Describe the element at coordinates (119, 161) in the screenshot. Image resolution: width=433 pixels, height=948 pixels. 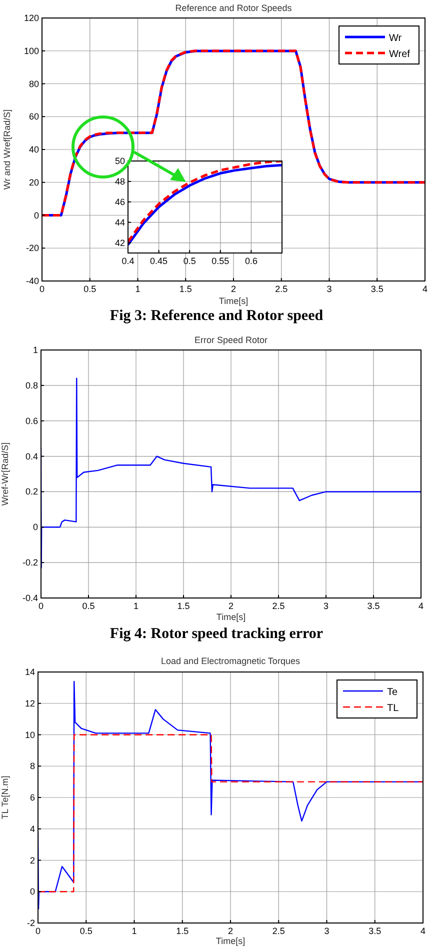
I see `y-tick-label: 50` at that location.